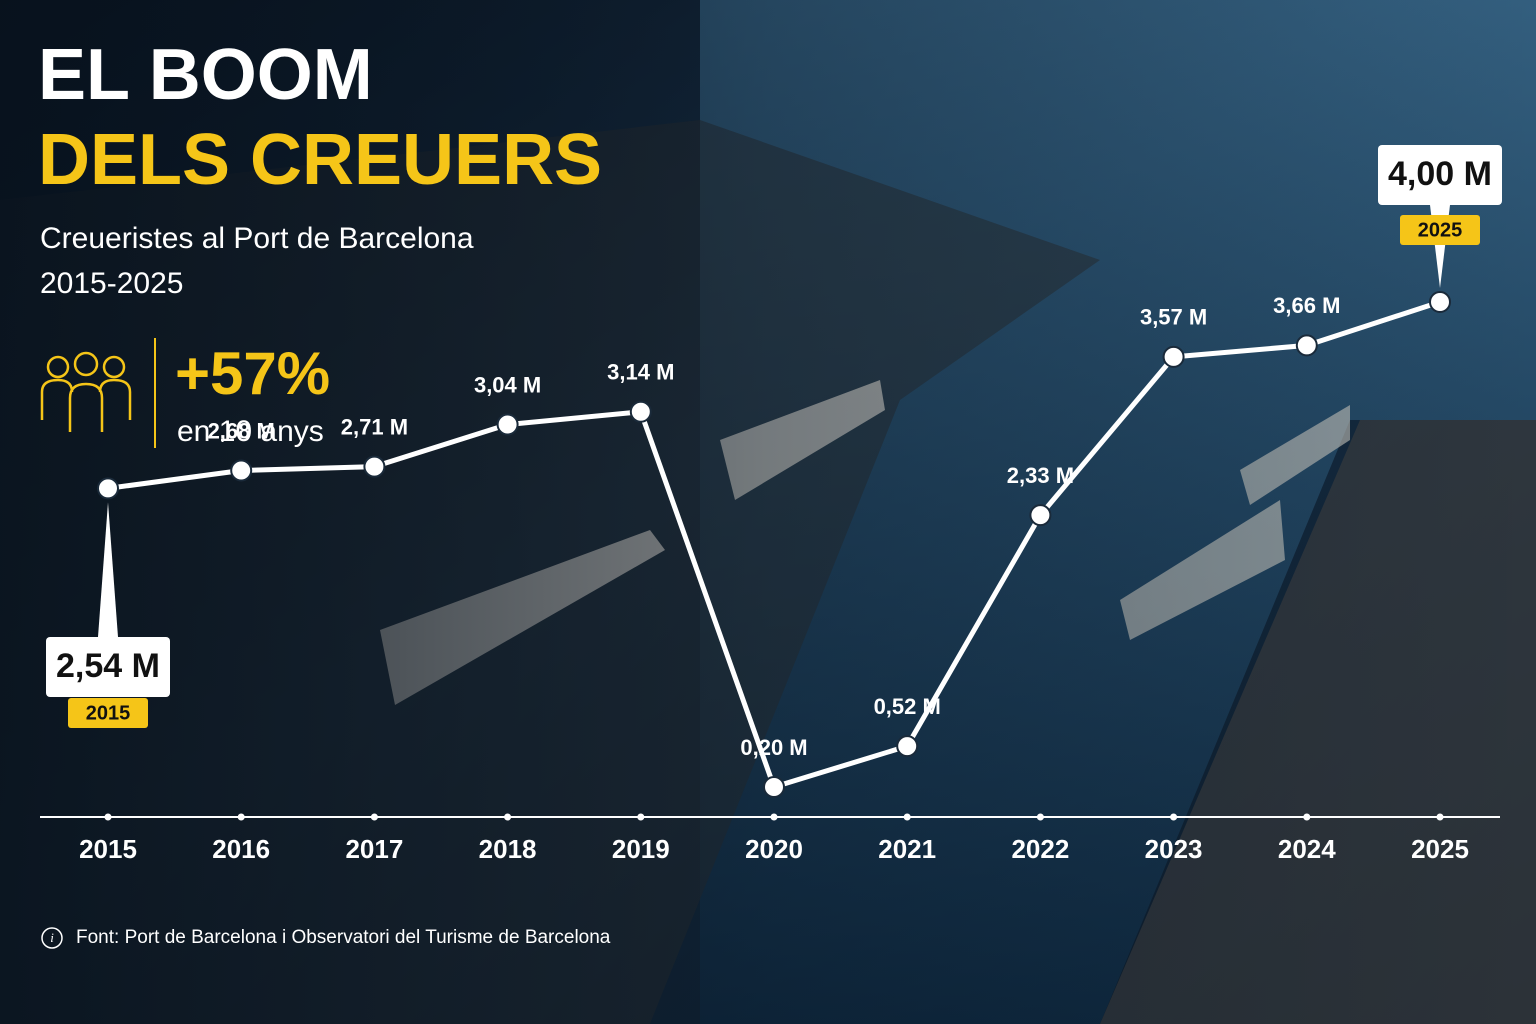 This screenshot has width=1536, height=1024. What do you see at coordinates (108, 849) in the screenshot?
I see `x-tick-label: 2015` at bounding box center [108, 849].